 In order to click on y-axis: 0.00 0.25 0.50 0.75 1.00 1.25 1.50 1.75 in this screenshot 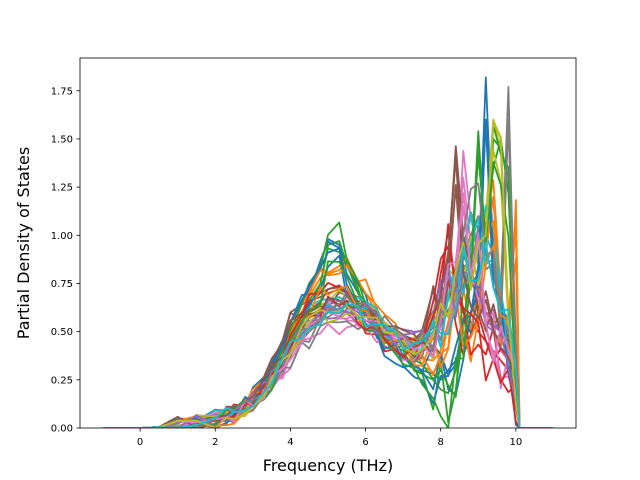, I will do `click(65, 260)`.